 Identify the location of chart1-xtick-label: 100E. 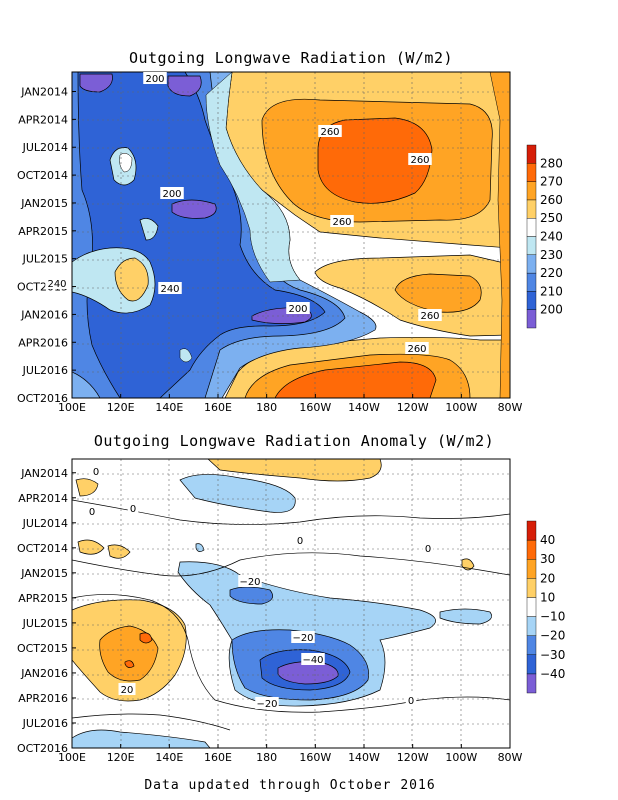
(72, 407).